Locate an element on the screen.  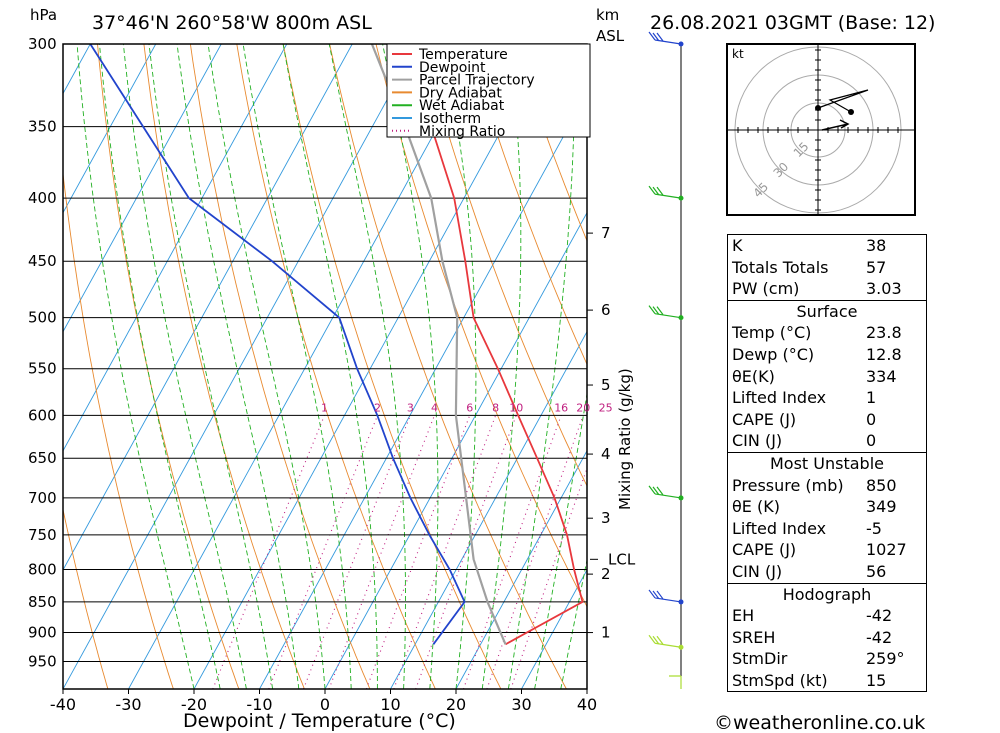
temperature-tick-label: 30 is located at coordinates (521, 704).